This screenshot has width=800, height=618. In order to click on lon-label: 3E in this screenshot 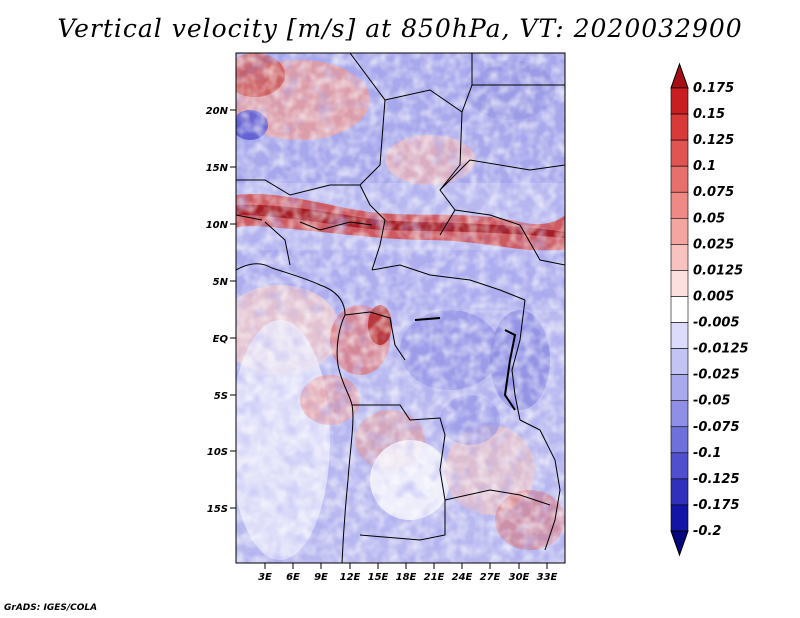, I will do `click(265, 577)`.